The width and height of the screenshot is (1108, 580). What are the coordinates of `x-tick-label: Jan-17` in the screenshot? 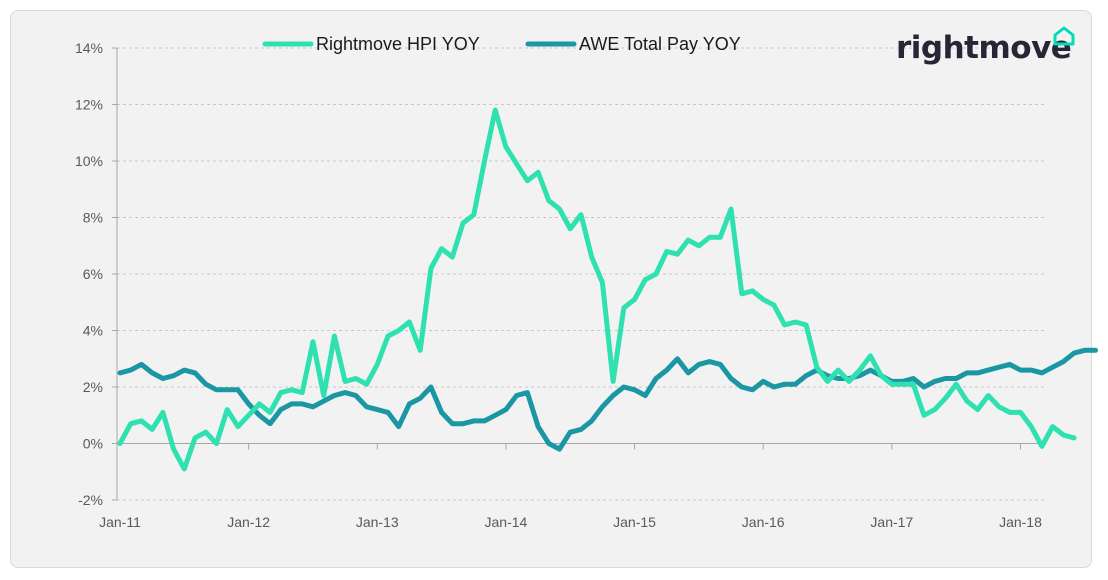 It's located at (891, 522).